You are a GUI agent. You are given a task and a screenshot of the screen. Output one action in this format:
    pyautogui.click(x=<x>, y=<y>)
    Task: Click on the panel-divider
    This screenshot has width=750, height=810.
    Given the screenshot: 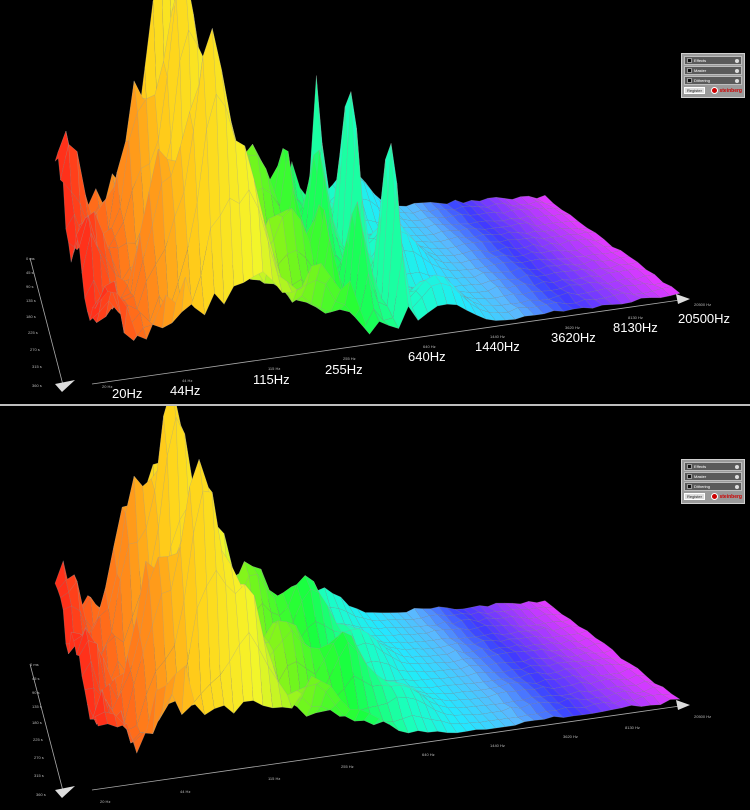 What is the action you would take?
    pyautogui.click(x=375, y=405)
    